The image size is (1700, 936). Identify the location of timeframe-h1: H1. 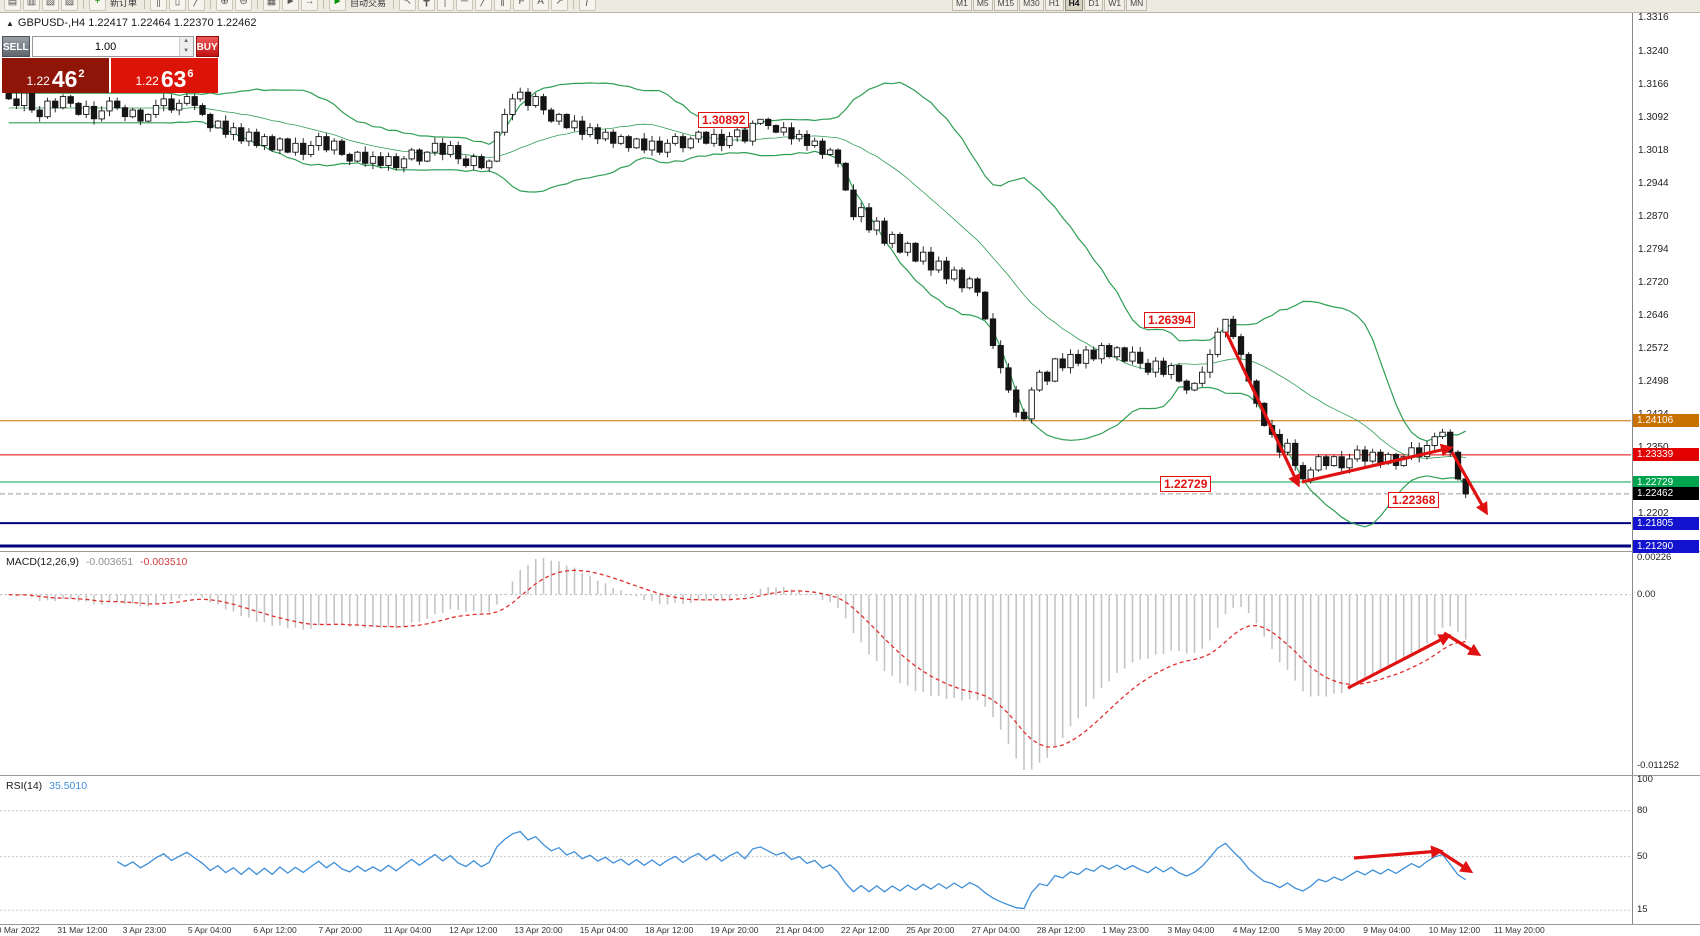
(1054, 5).